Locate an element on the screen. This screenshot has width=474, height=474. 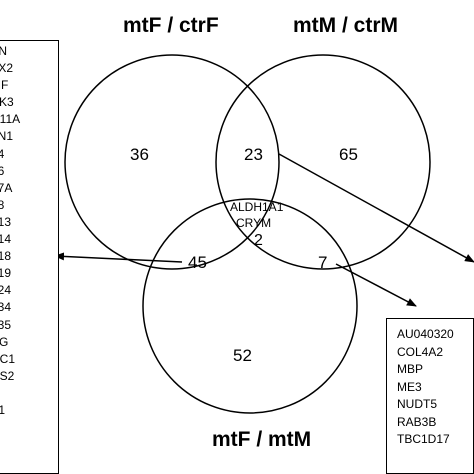
gene-item: ARS2 is located at coordinates (7, 375).